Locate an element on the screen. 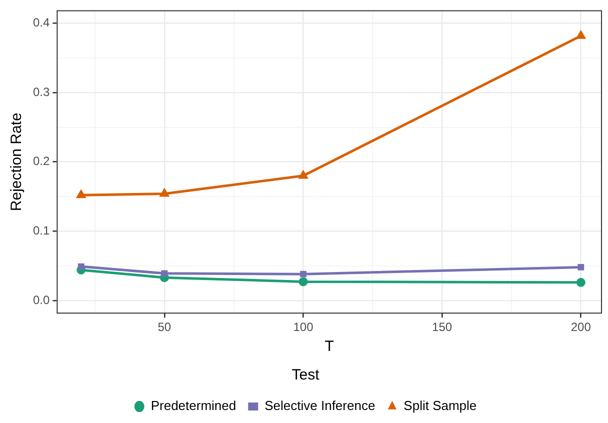 The width and height of the screenshot is (608, 423). y-tick-label: 0.0 is located at coordinates (41, 299).